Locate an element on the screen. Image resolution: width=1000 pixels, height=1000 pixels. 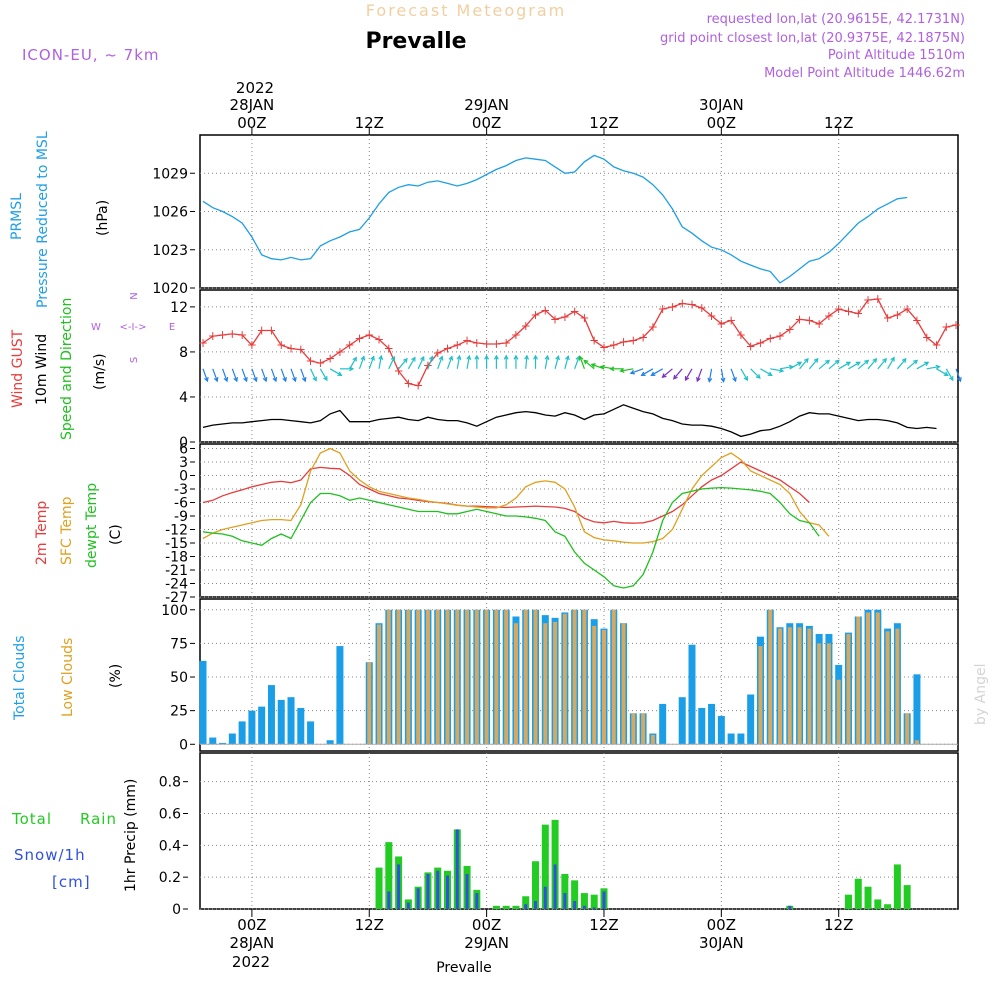
bottom-tick-label: 12Z is located at coordinates (603, 925).